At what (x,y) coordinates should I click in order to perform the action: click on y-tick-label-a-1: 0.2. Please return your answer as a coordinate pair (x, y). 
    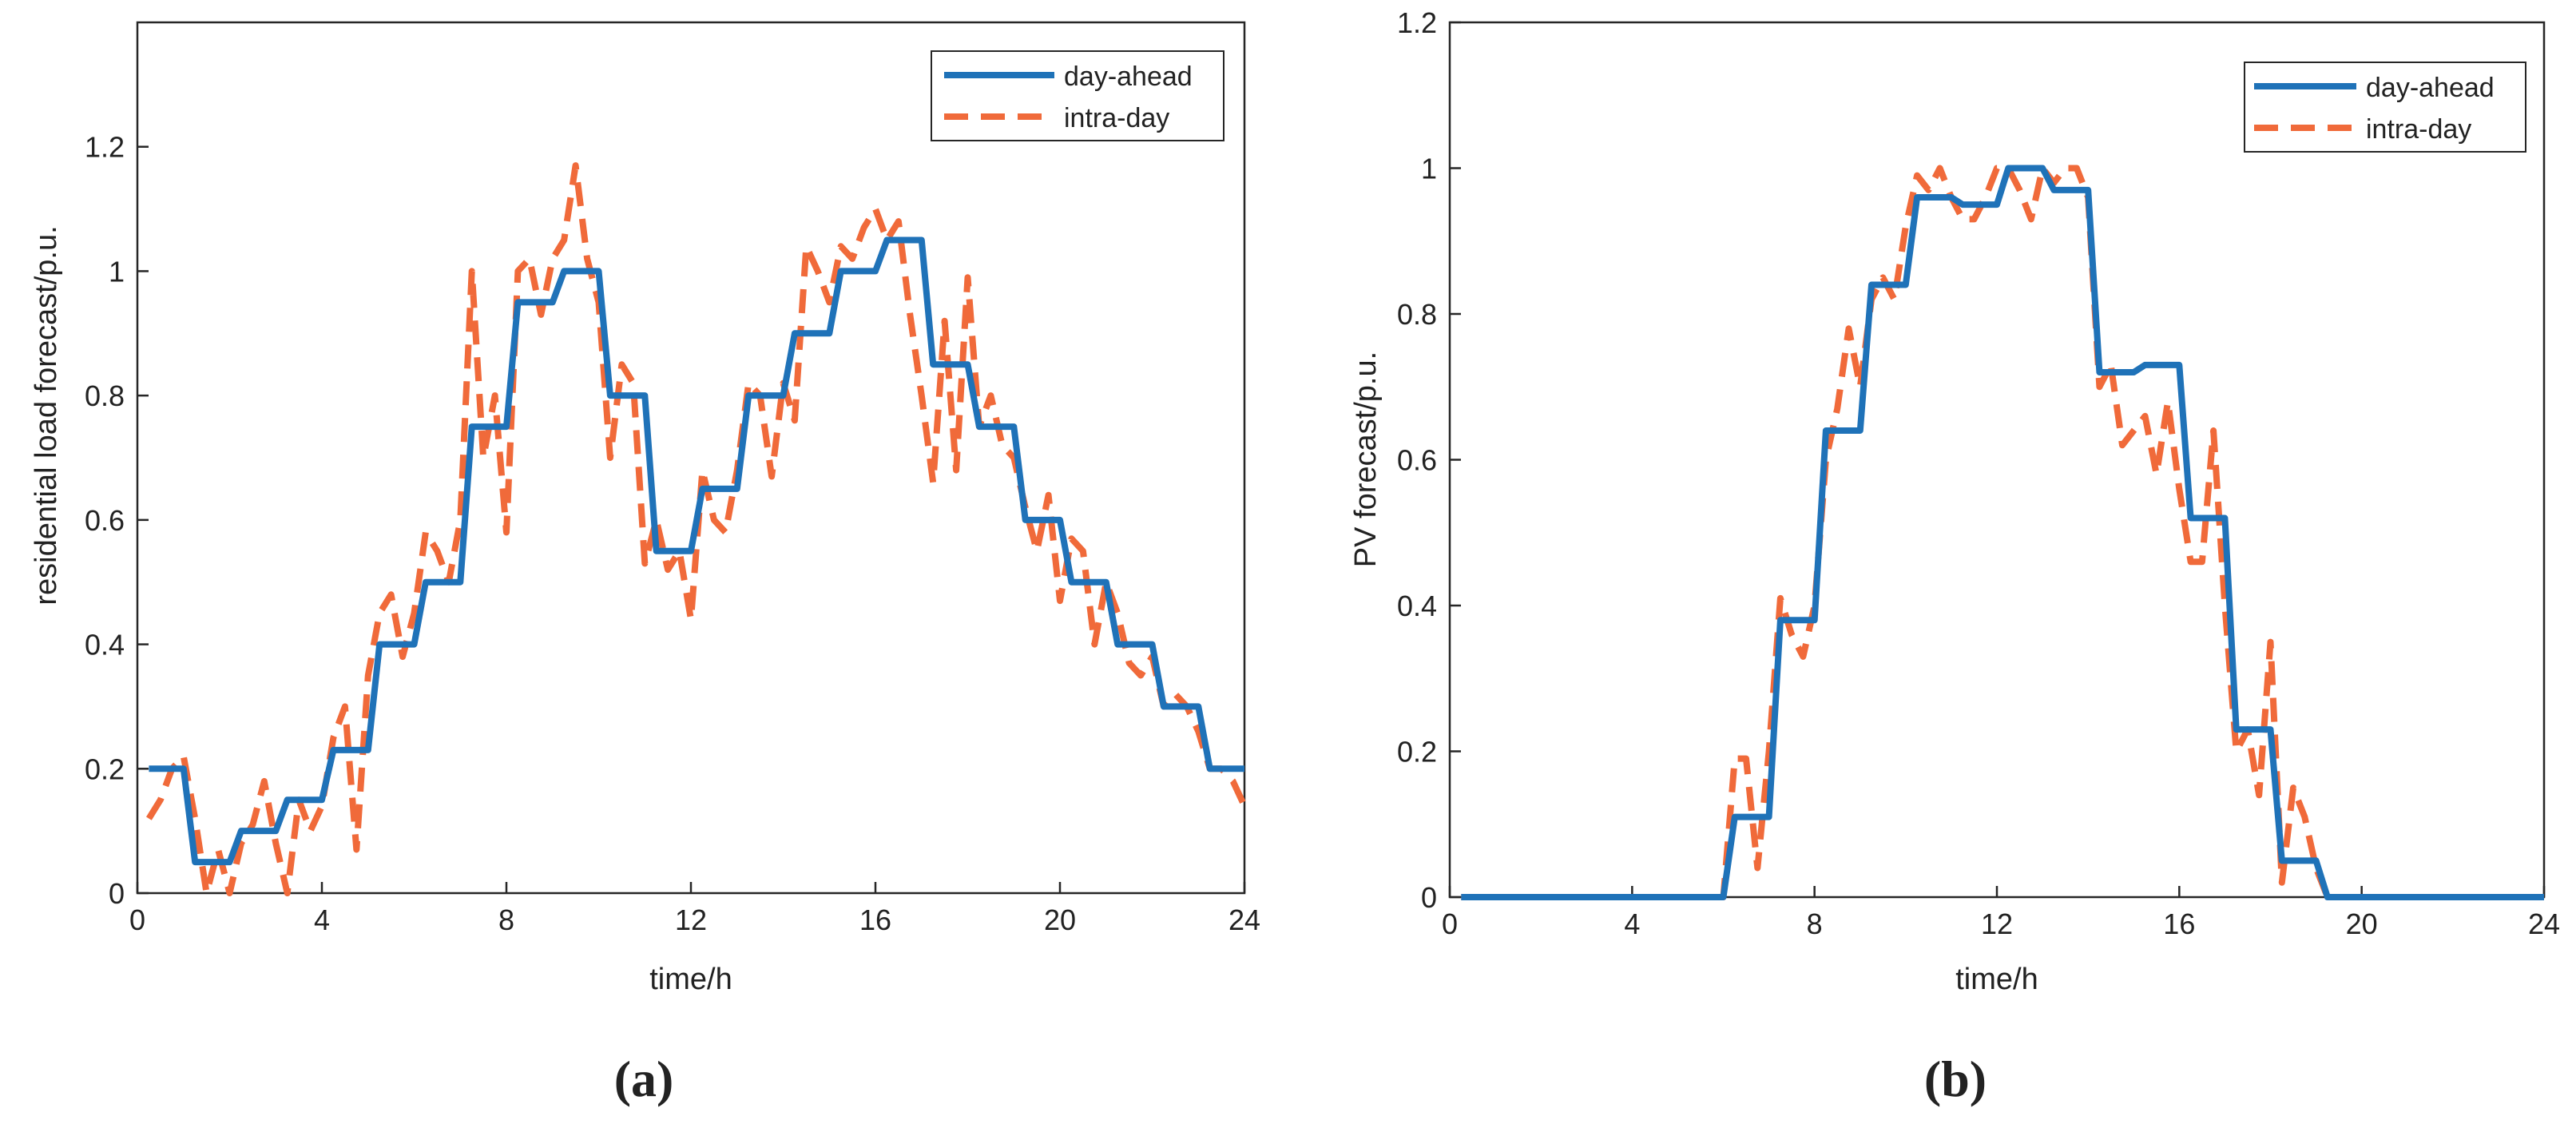
    Looking at the image, I should click on (105, 769).